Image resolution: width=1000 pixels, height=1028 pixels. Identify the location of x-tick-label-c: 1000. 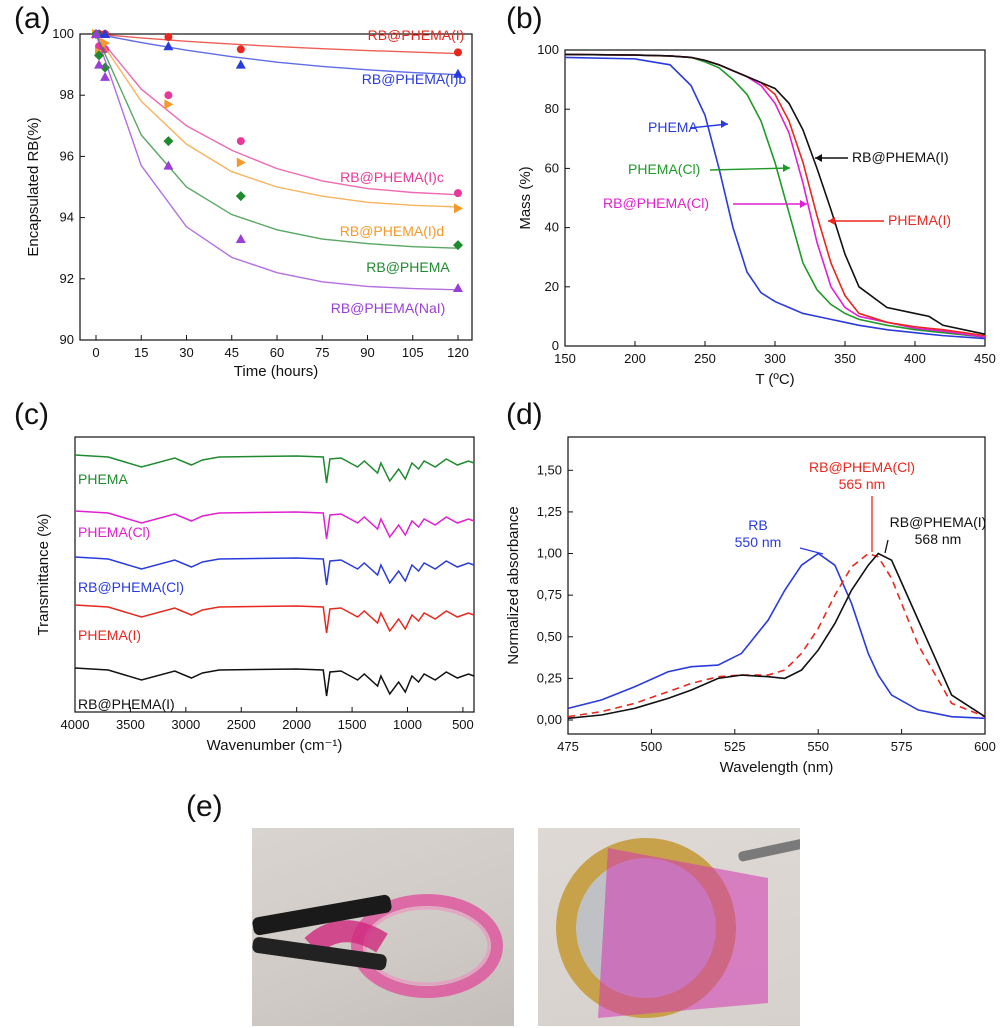
(407, 724).